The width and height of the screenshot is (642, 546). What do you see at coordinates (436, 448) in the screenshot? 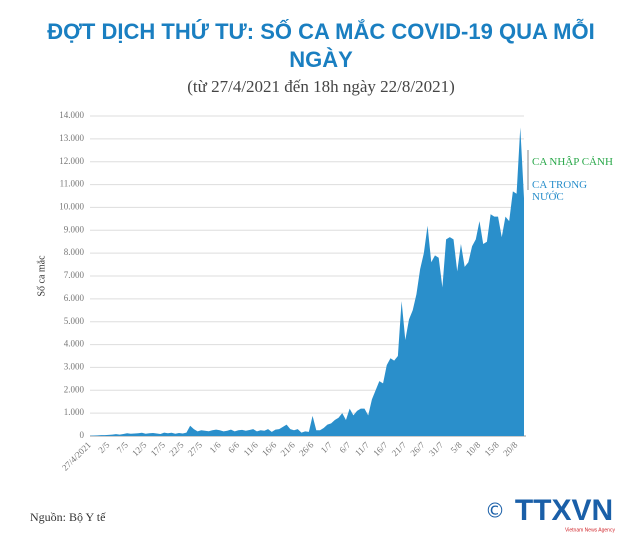
I see `x-tick-label: 31/7` at bounding box center [436, 448].